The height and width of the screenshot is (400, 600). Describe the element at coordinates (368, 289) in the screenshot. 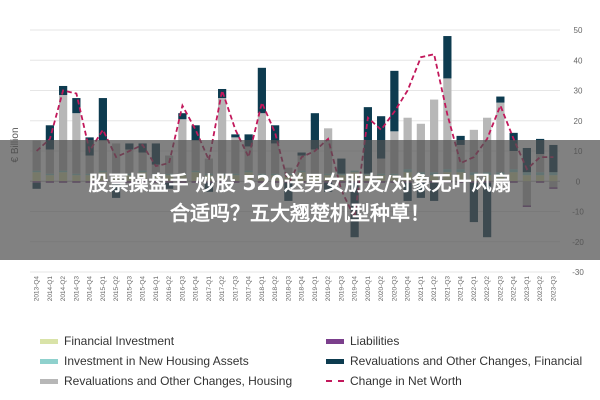

I see `x-tick-label: 2020-Q1` at that location.